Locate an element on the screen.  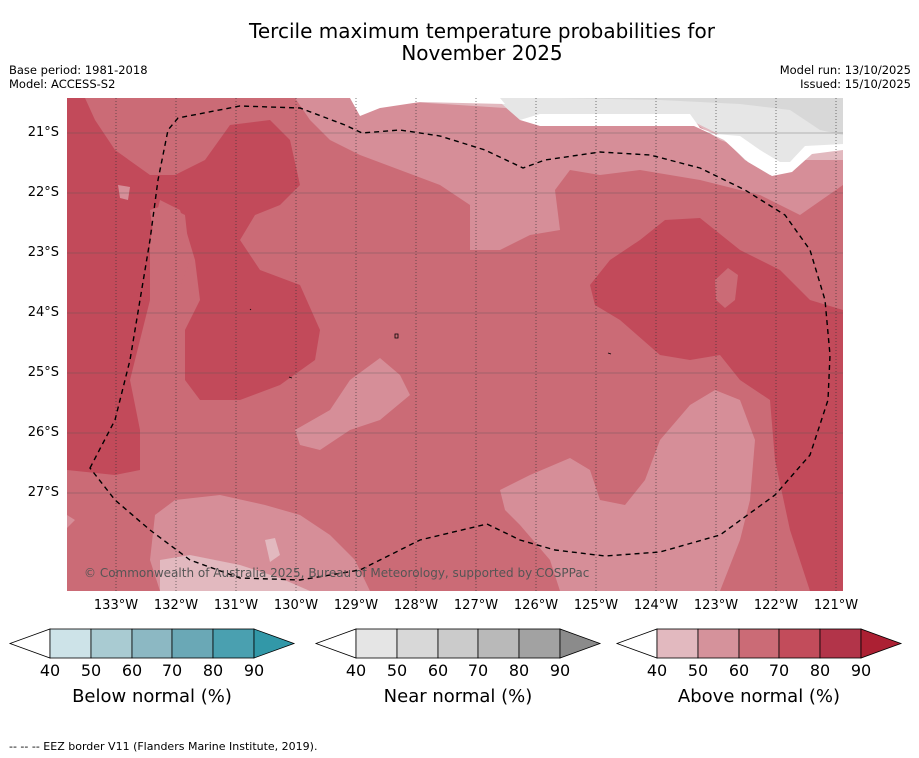
cb-near-tick: 60 is located at coordinates (438, 670).